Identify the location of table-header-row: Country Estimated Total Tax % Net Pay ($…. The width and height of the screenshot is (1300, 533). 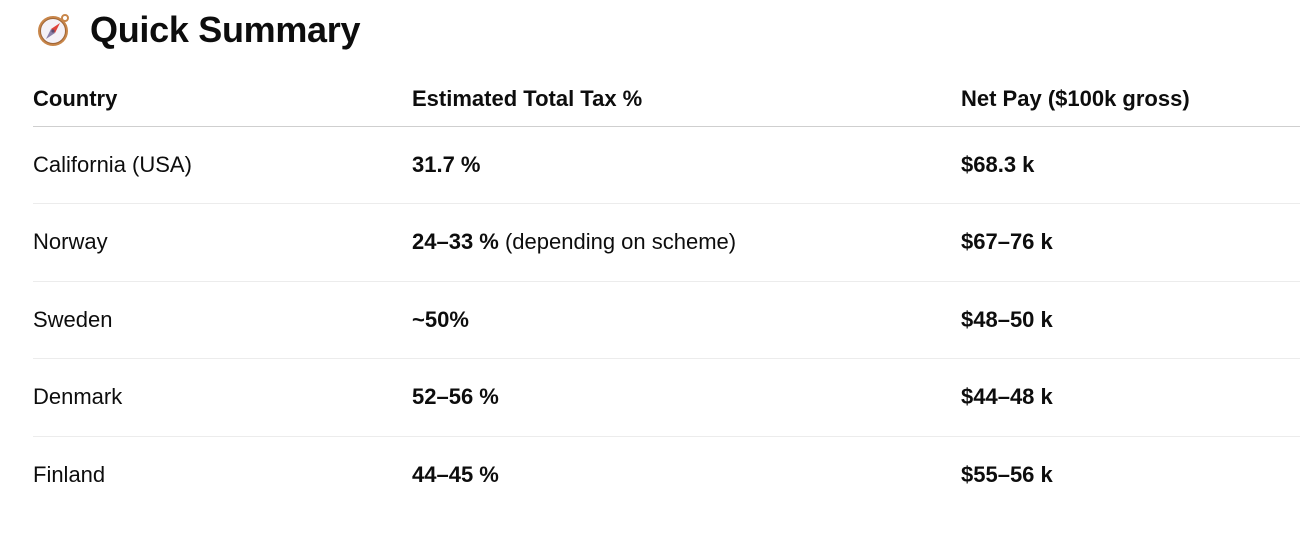
(666, 99).